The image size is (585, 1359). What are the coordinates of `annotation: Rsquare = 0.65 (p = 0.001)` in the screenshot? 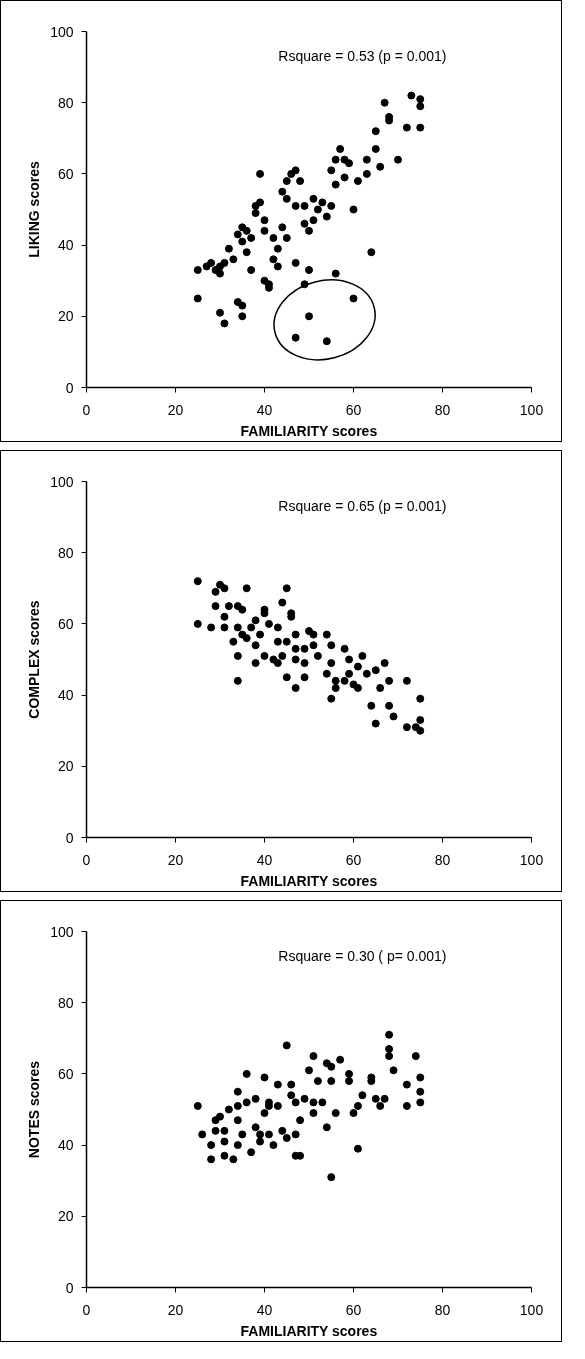 It's located at (362, 506).